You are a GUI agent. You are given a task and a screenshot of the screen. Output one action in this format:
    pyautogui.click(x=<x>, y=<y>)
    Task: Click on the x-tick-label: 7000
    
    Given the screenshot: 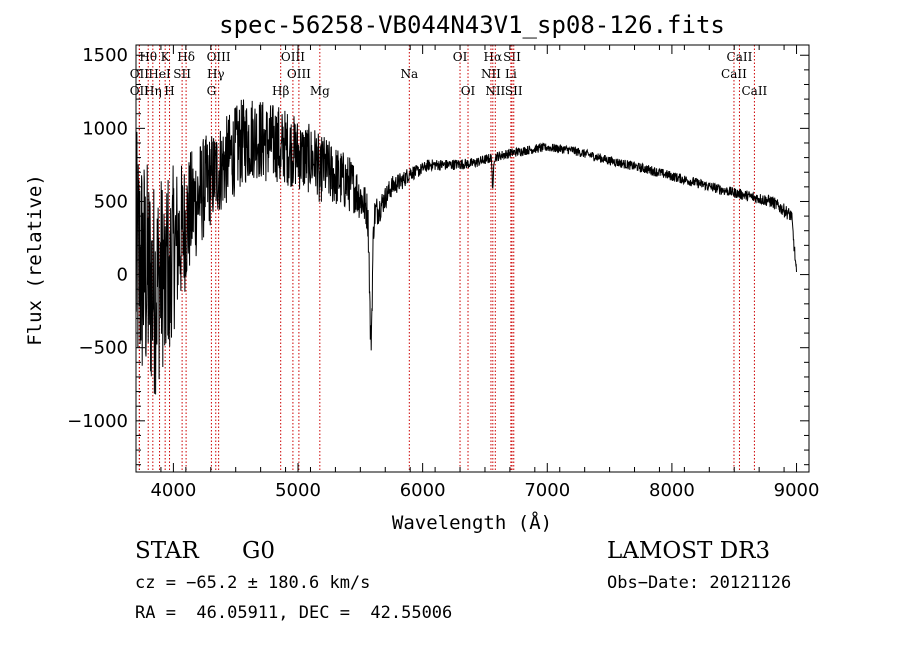 What is the action you would take?
    pyautogui.click(x=547, y=490)
    